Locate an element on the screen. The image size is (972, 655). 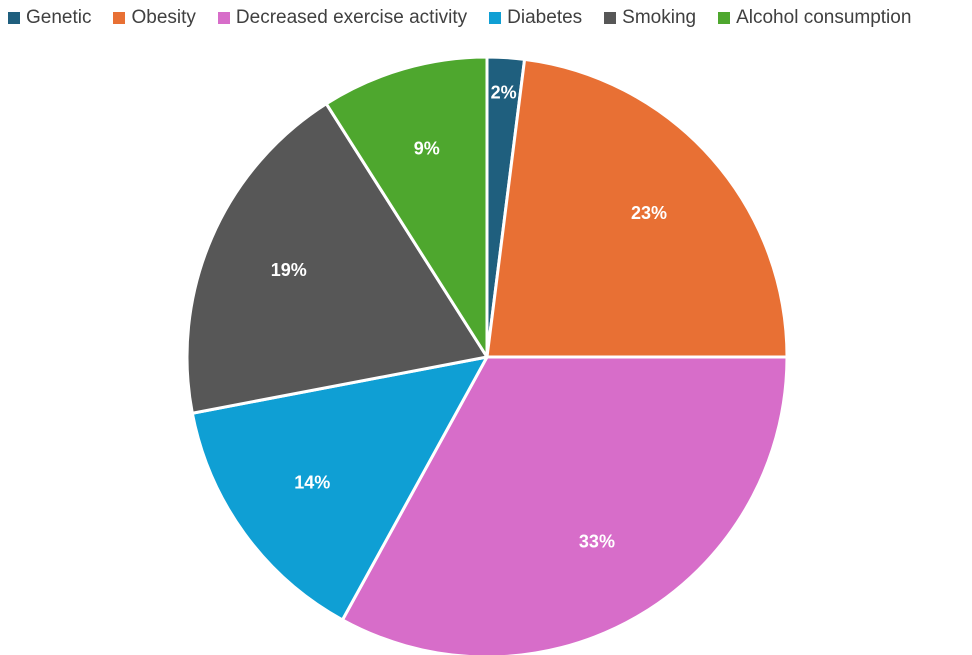
legend-label-genetic: Genetic is located at coordinates (59, 17).